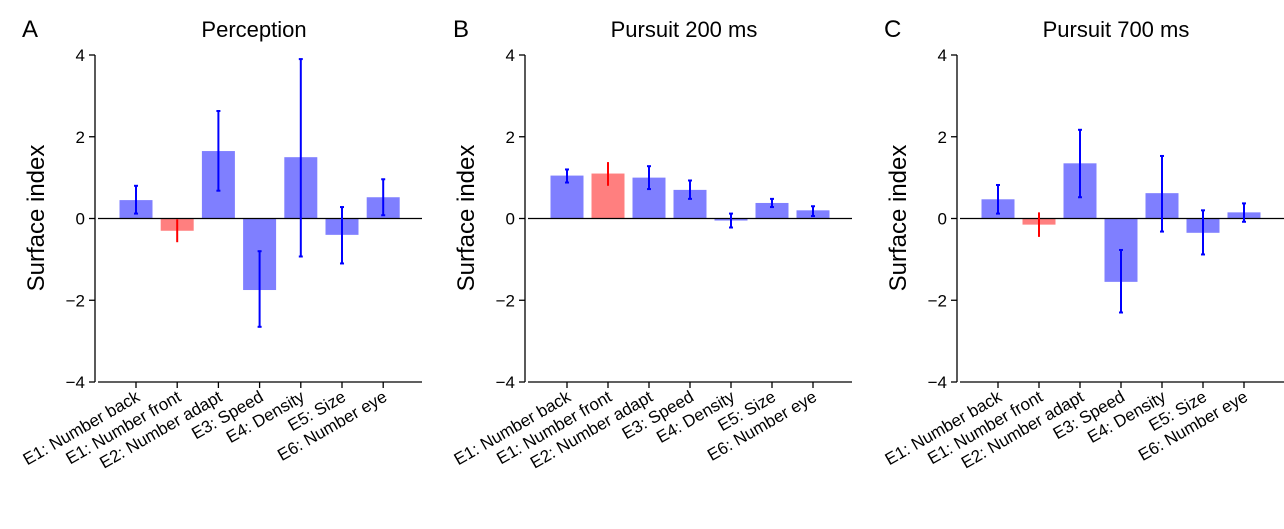 Image resolution: width=1284 pixels, height=529 pixels. I want to click on panel-label: C, so click(892, 29).